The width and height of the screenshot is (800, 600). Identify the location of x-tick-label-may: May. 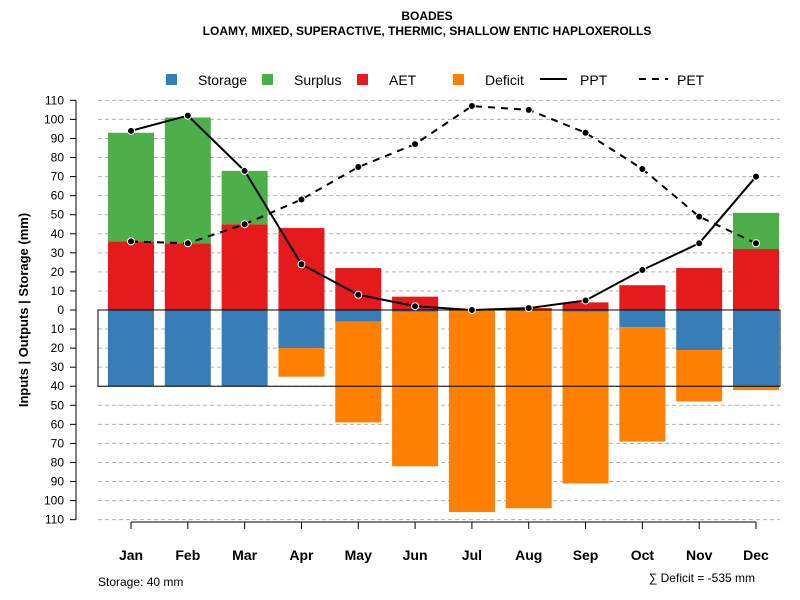
(358, 555).